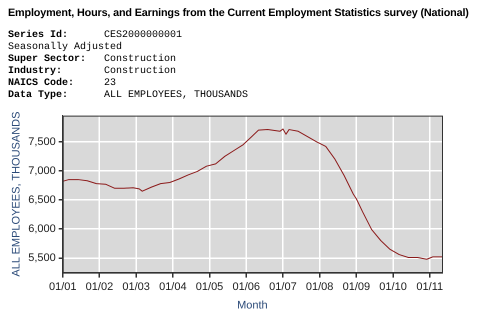 The image size is (490, 321). Describe the element at coordinates (42, 170) in the screenshot. I see `y-tick-label: 7,000` at that location.